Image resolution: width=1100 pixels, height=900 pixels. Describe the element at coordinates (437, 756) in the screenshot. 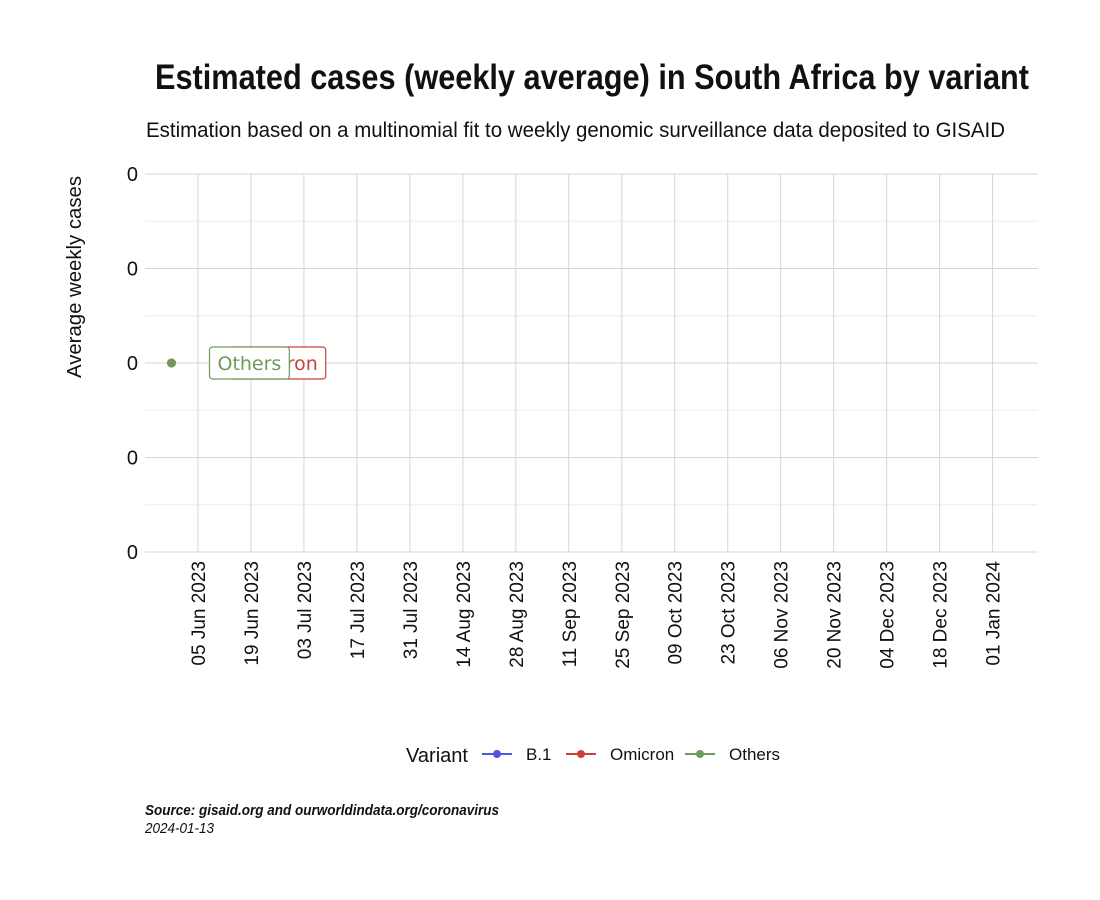

I see `legend-title: Variant` at that location.